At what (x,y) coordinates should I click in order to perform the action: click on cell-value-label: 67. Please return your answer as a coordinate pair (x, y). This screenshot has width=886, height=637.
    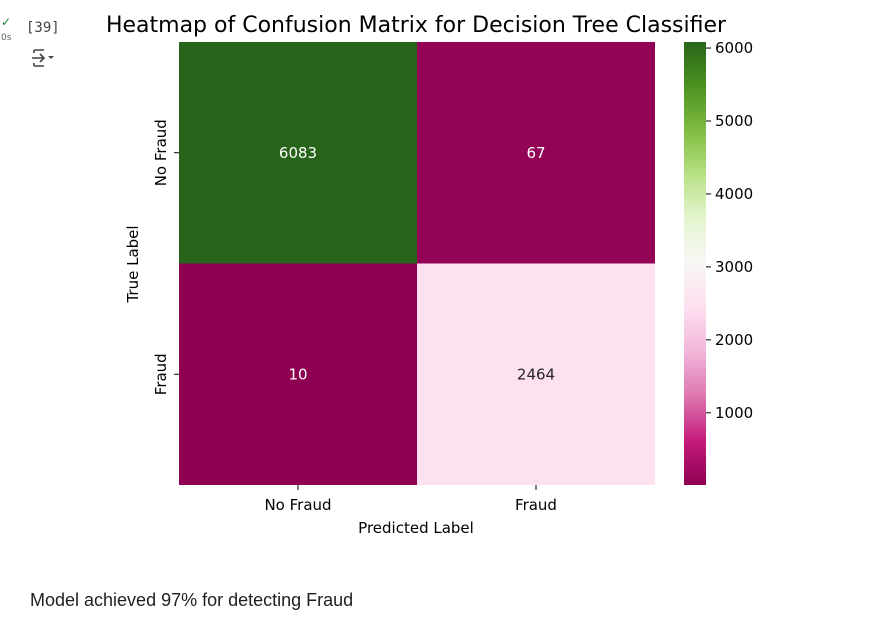
    Looking at the image, I should click on (535, 153).